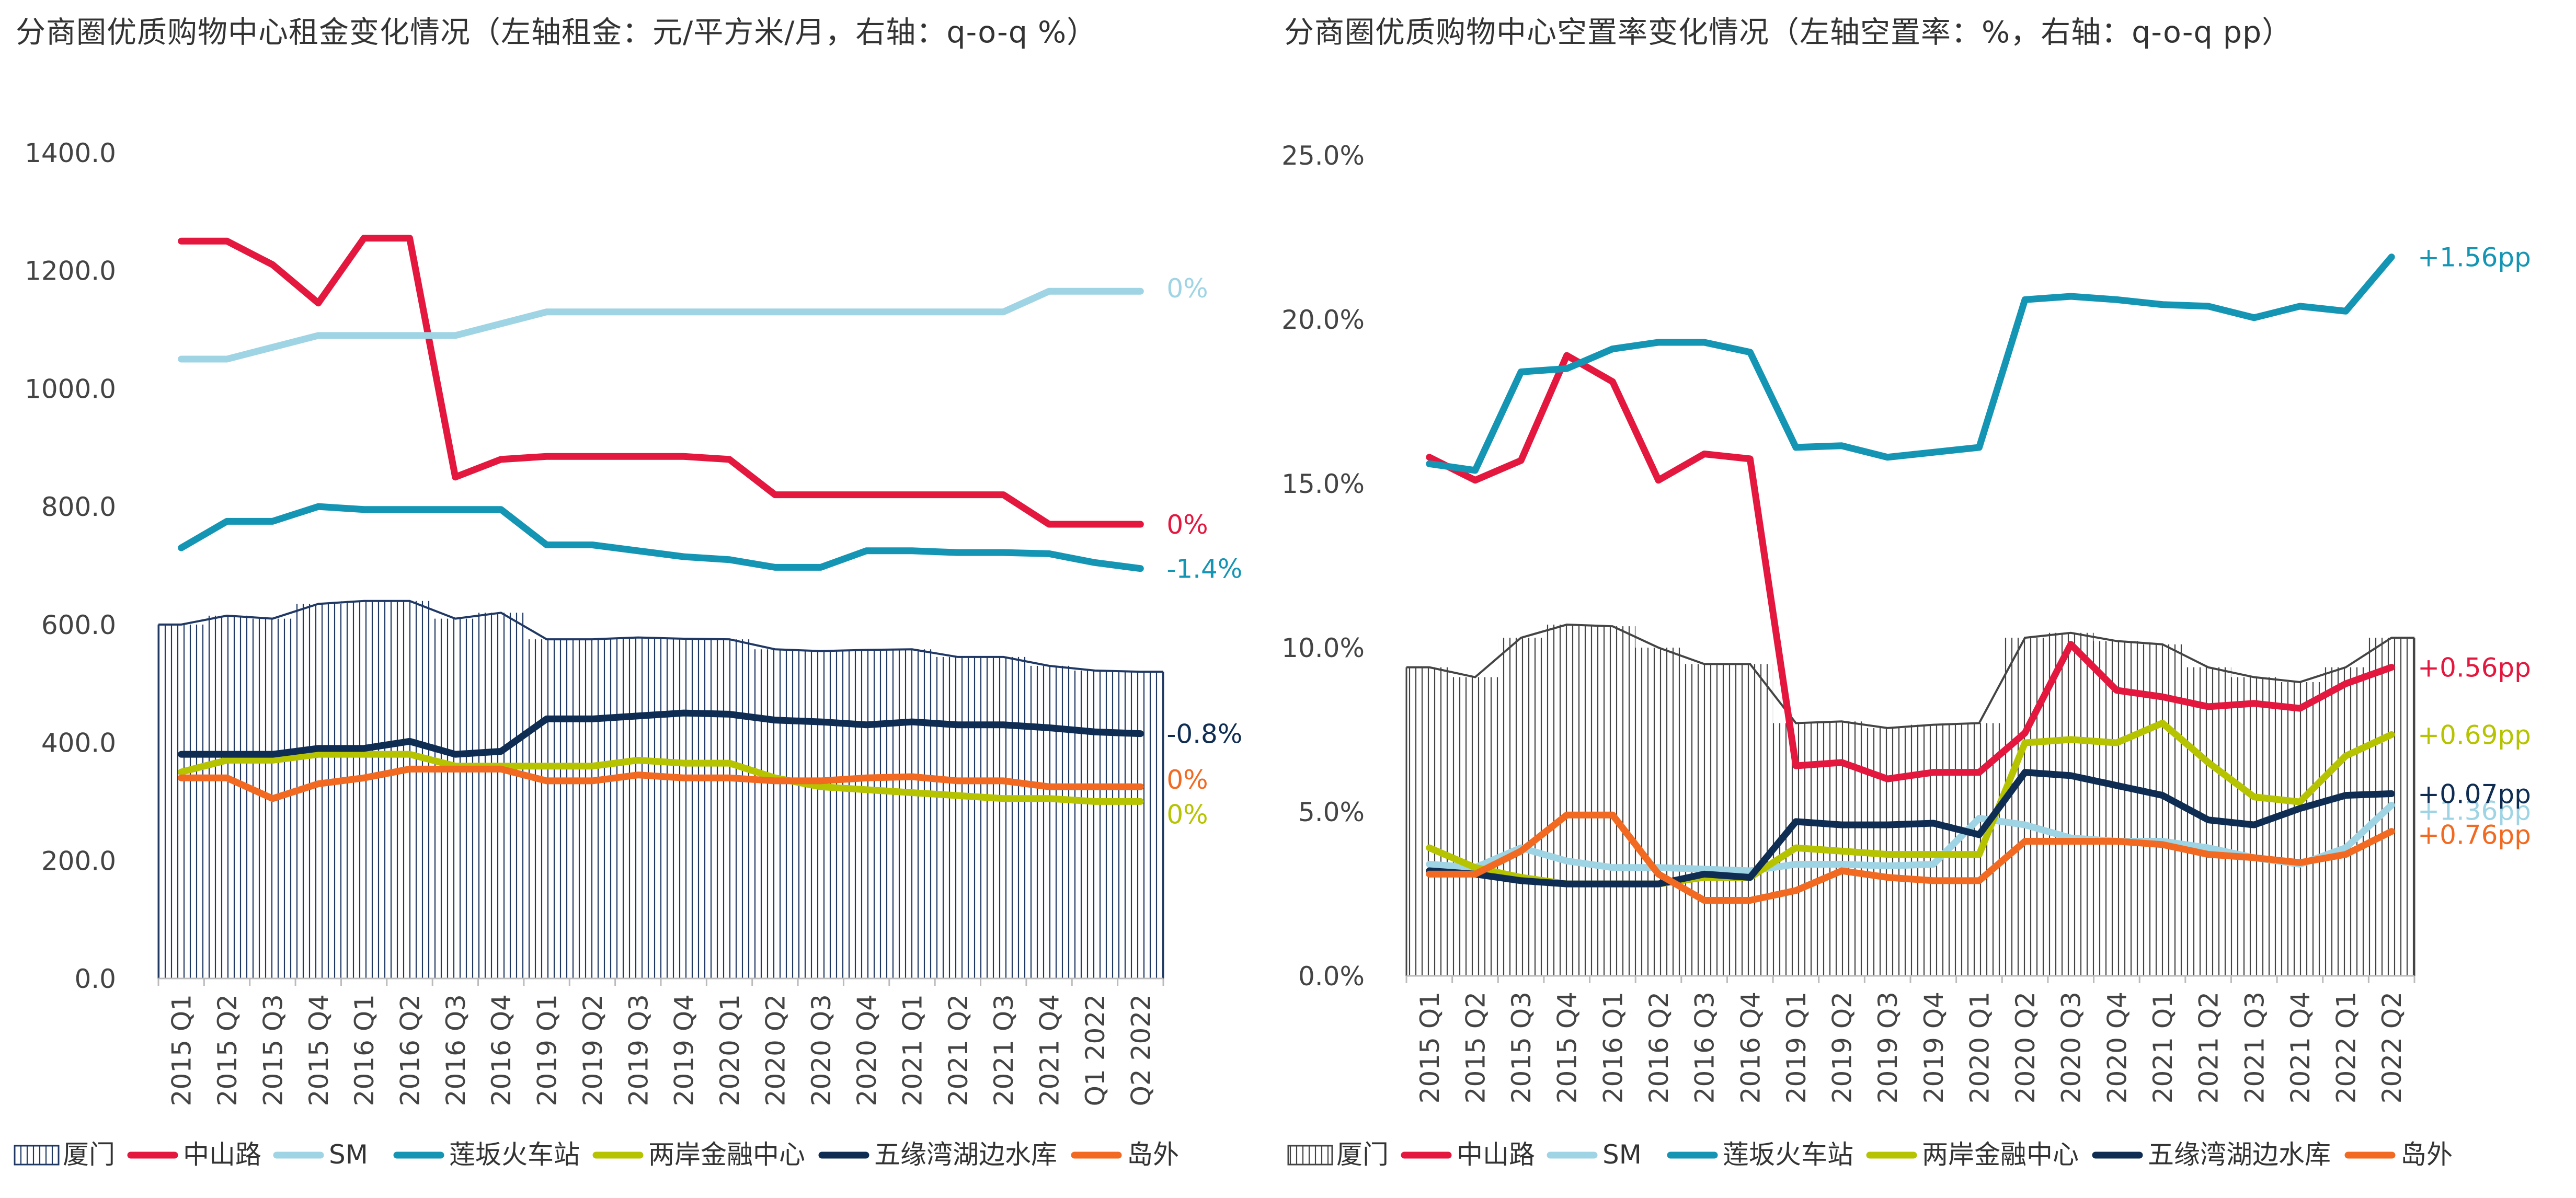 The height and width of the screenshot is (1198, 2576). I want to click on end-label: +1.56pp, so click(2474, 258).